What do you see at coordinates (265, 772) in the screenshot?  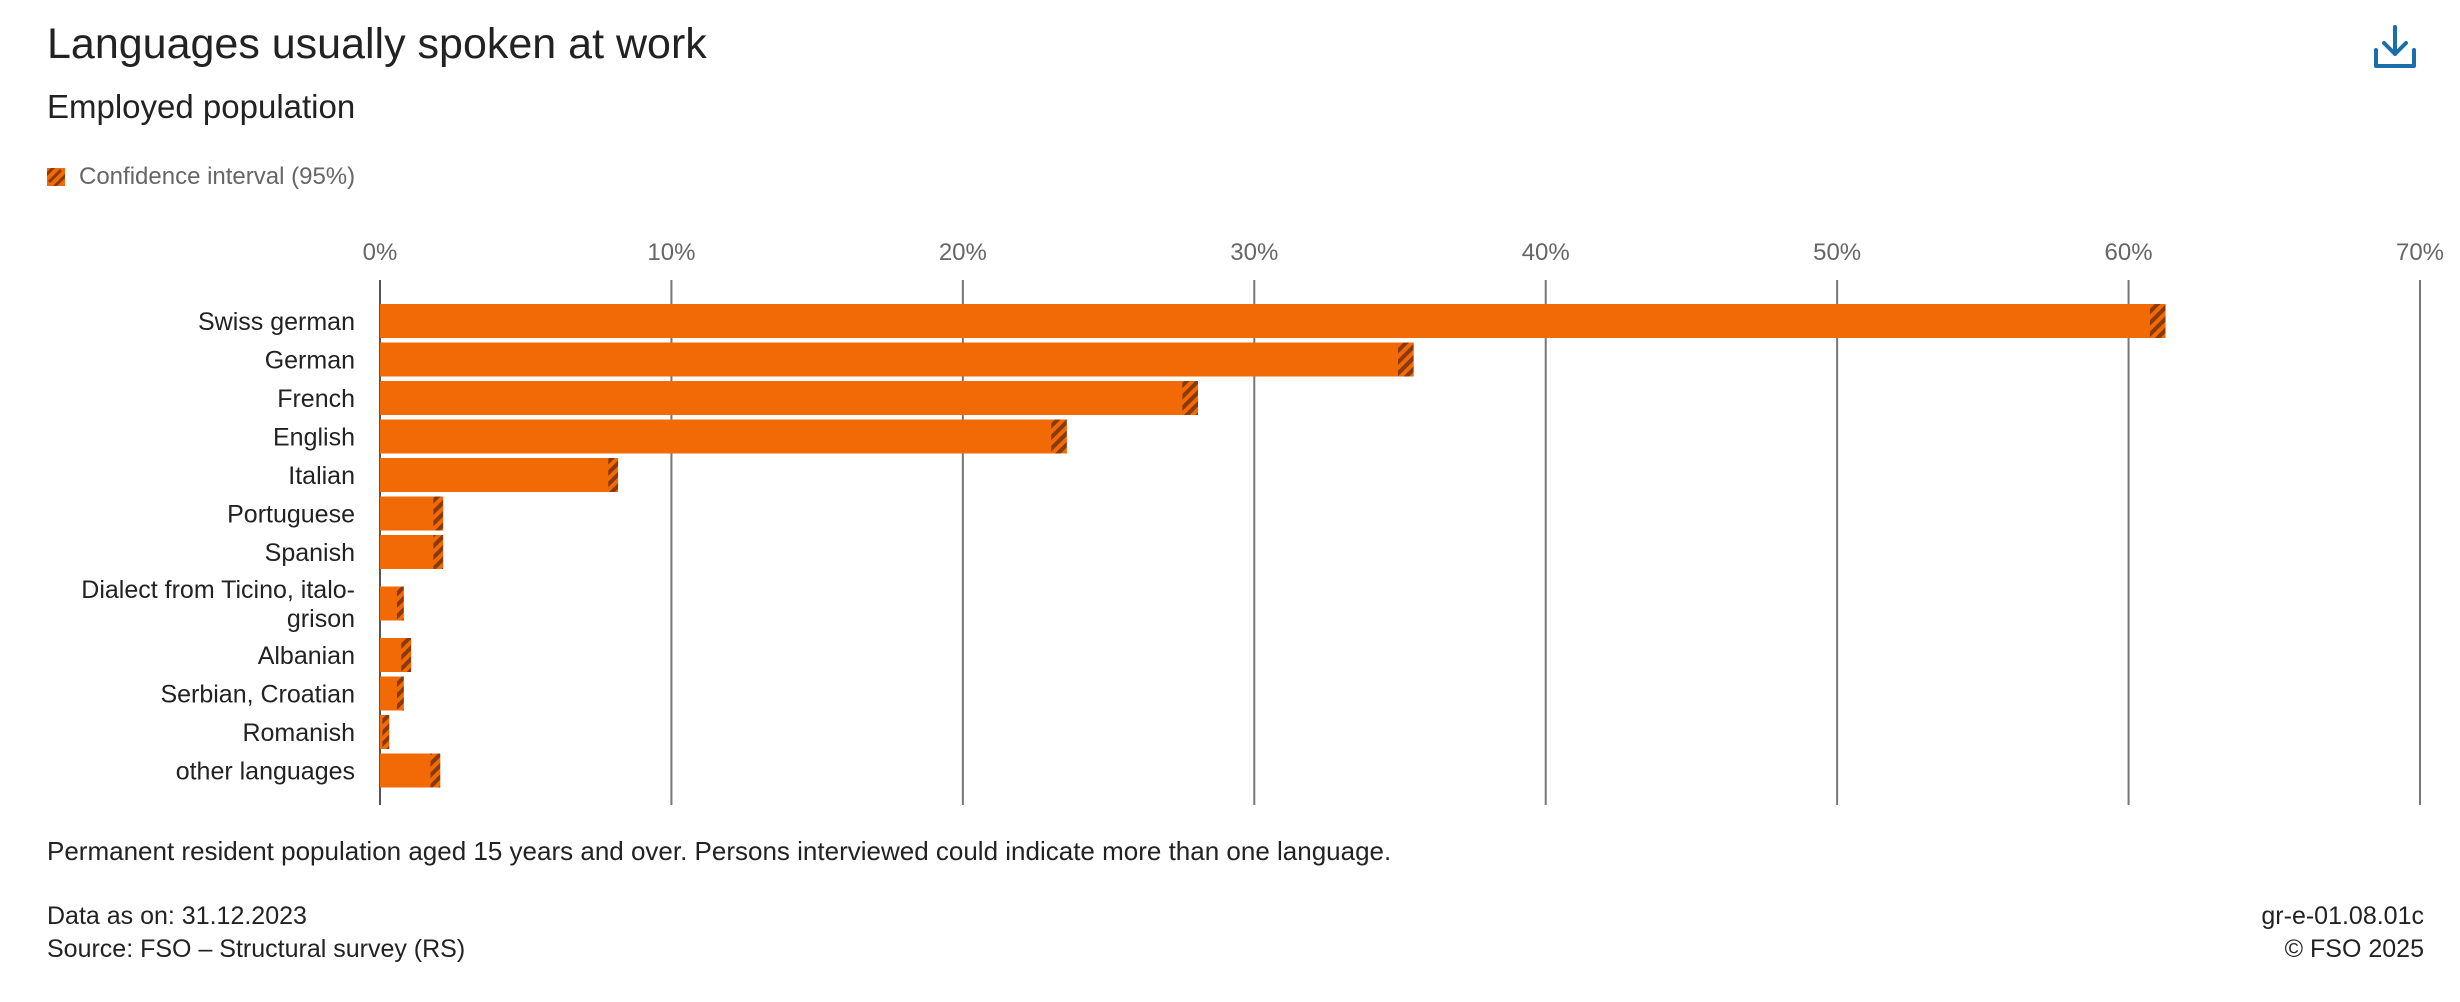 I see `category-label: other languages` at bounding box center [265, 772].